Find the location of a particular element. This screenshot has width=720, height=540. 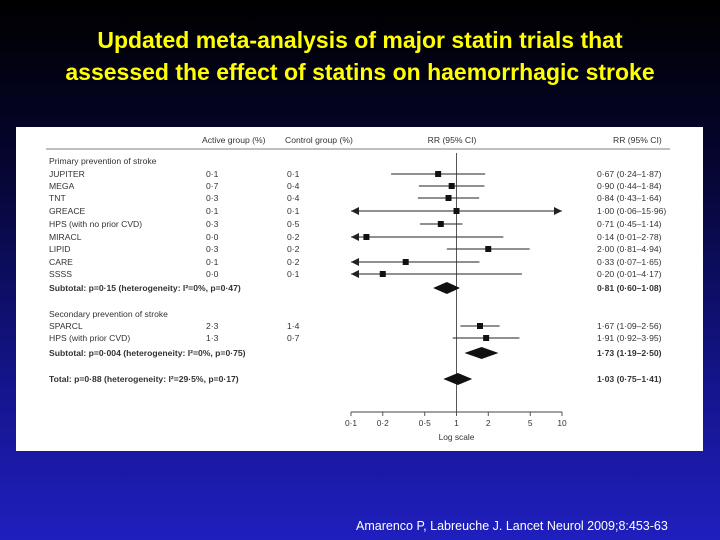

study-label: GREACE is located at coordinates (67, 211).